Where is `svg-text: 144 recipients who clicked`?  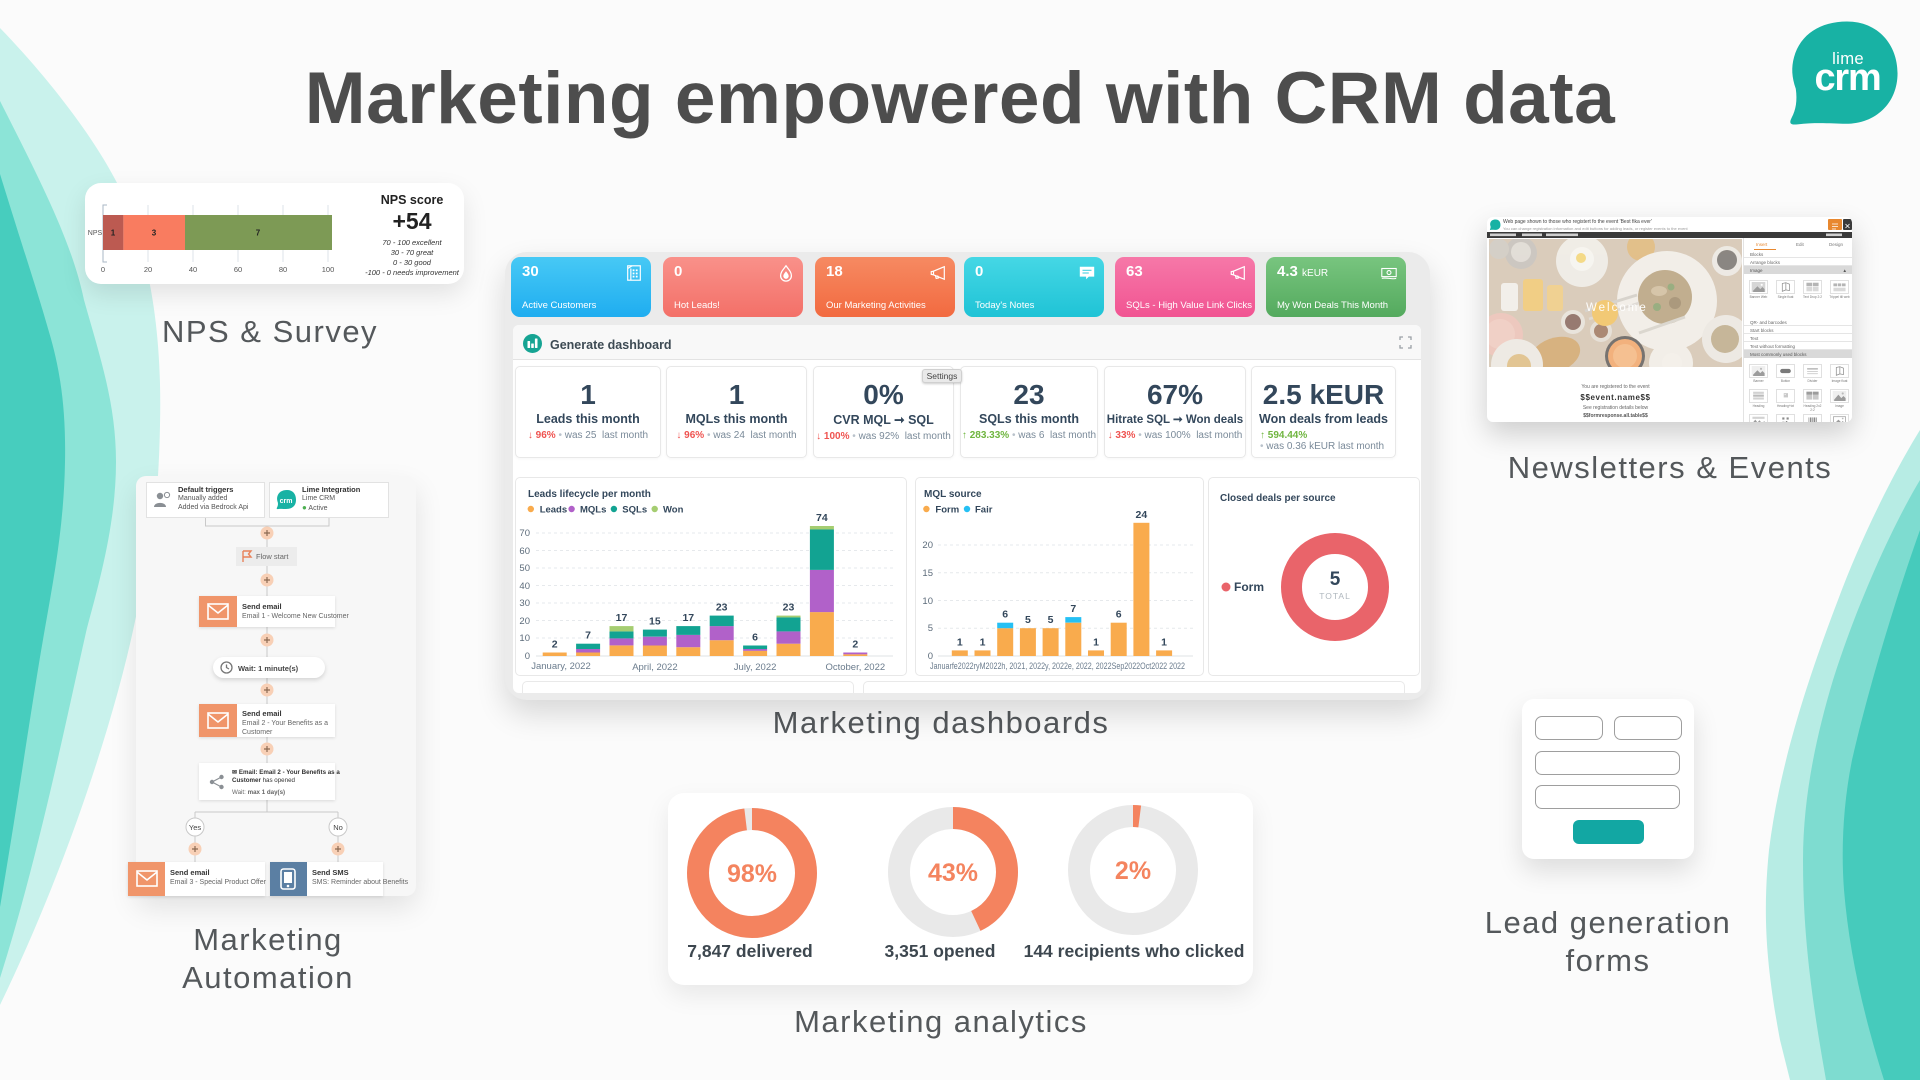 svg-text: 144 recipients who clicked is located at coordinates (1134, 951).